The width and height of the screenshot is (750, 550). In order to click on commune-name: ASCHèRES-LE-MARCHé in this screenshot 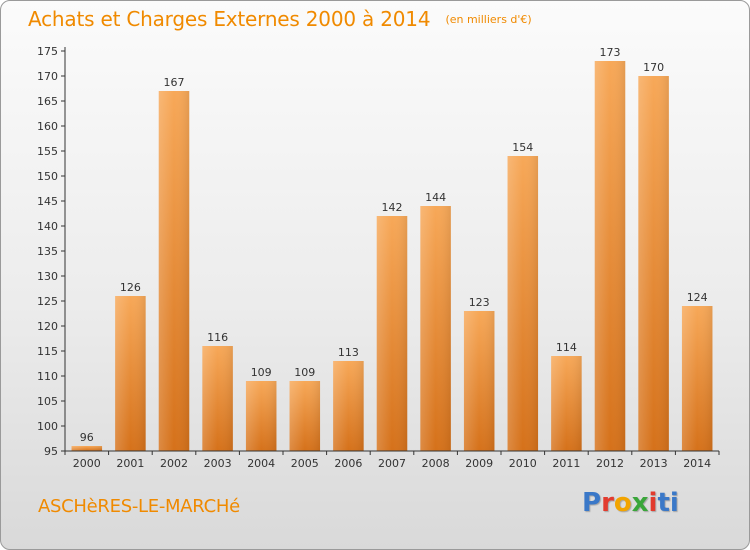, I will do `click(139, 506)`.